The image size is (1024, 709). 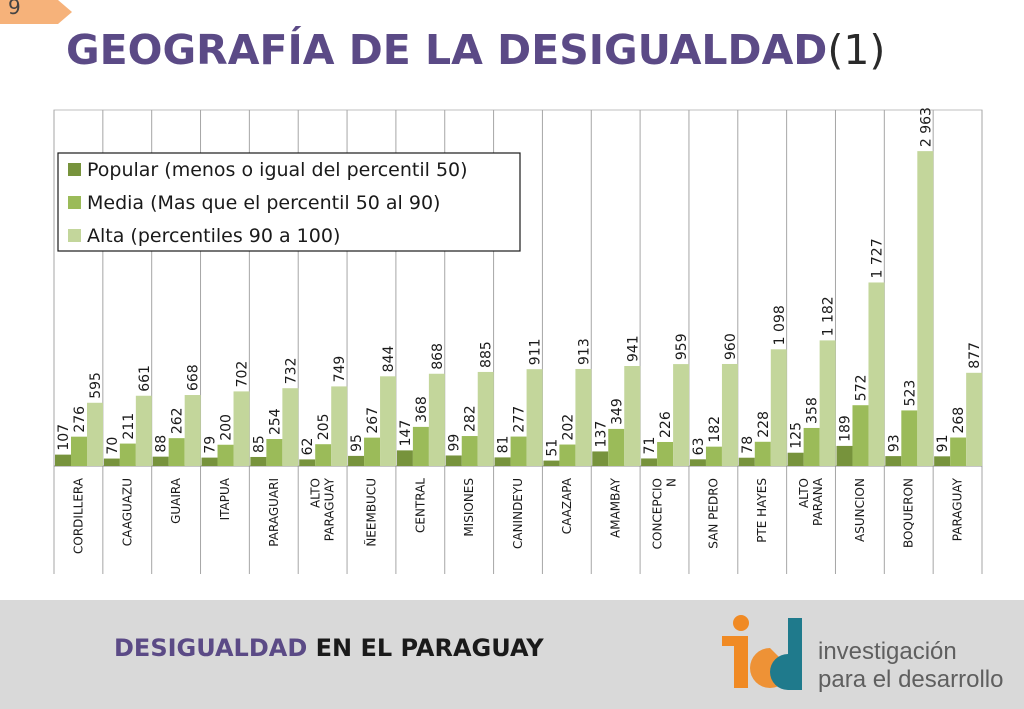 What do you see at coordinates (406, 433) in the screenshot?
I see `data-label: 147` at bounding box center [406, 433].